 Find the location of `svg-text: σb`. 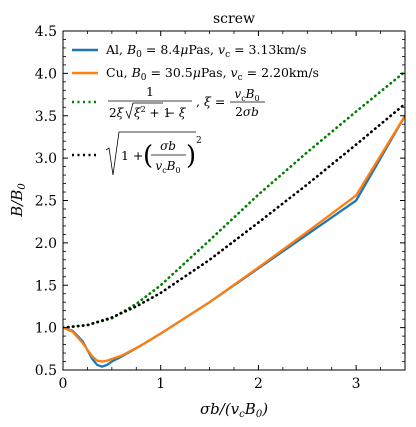

svg-text: σb is located at coordinates (168, 146).